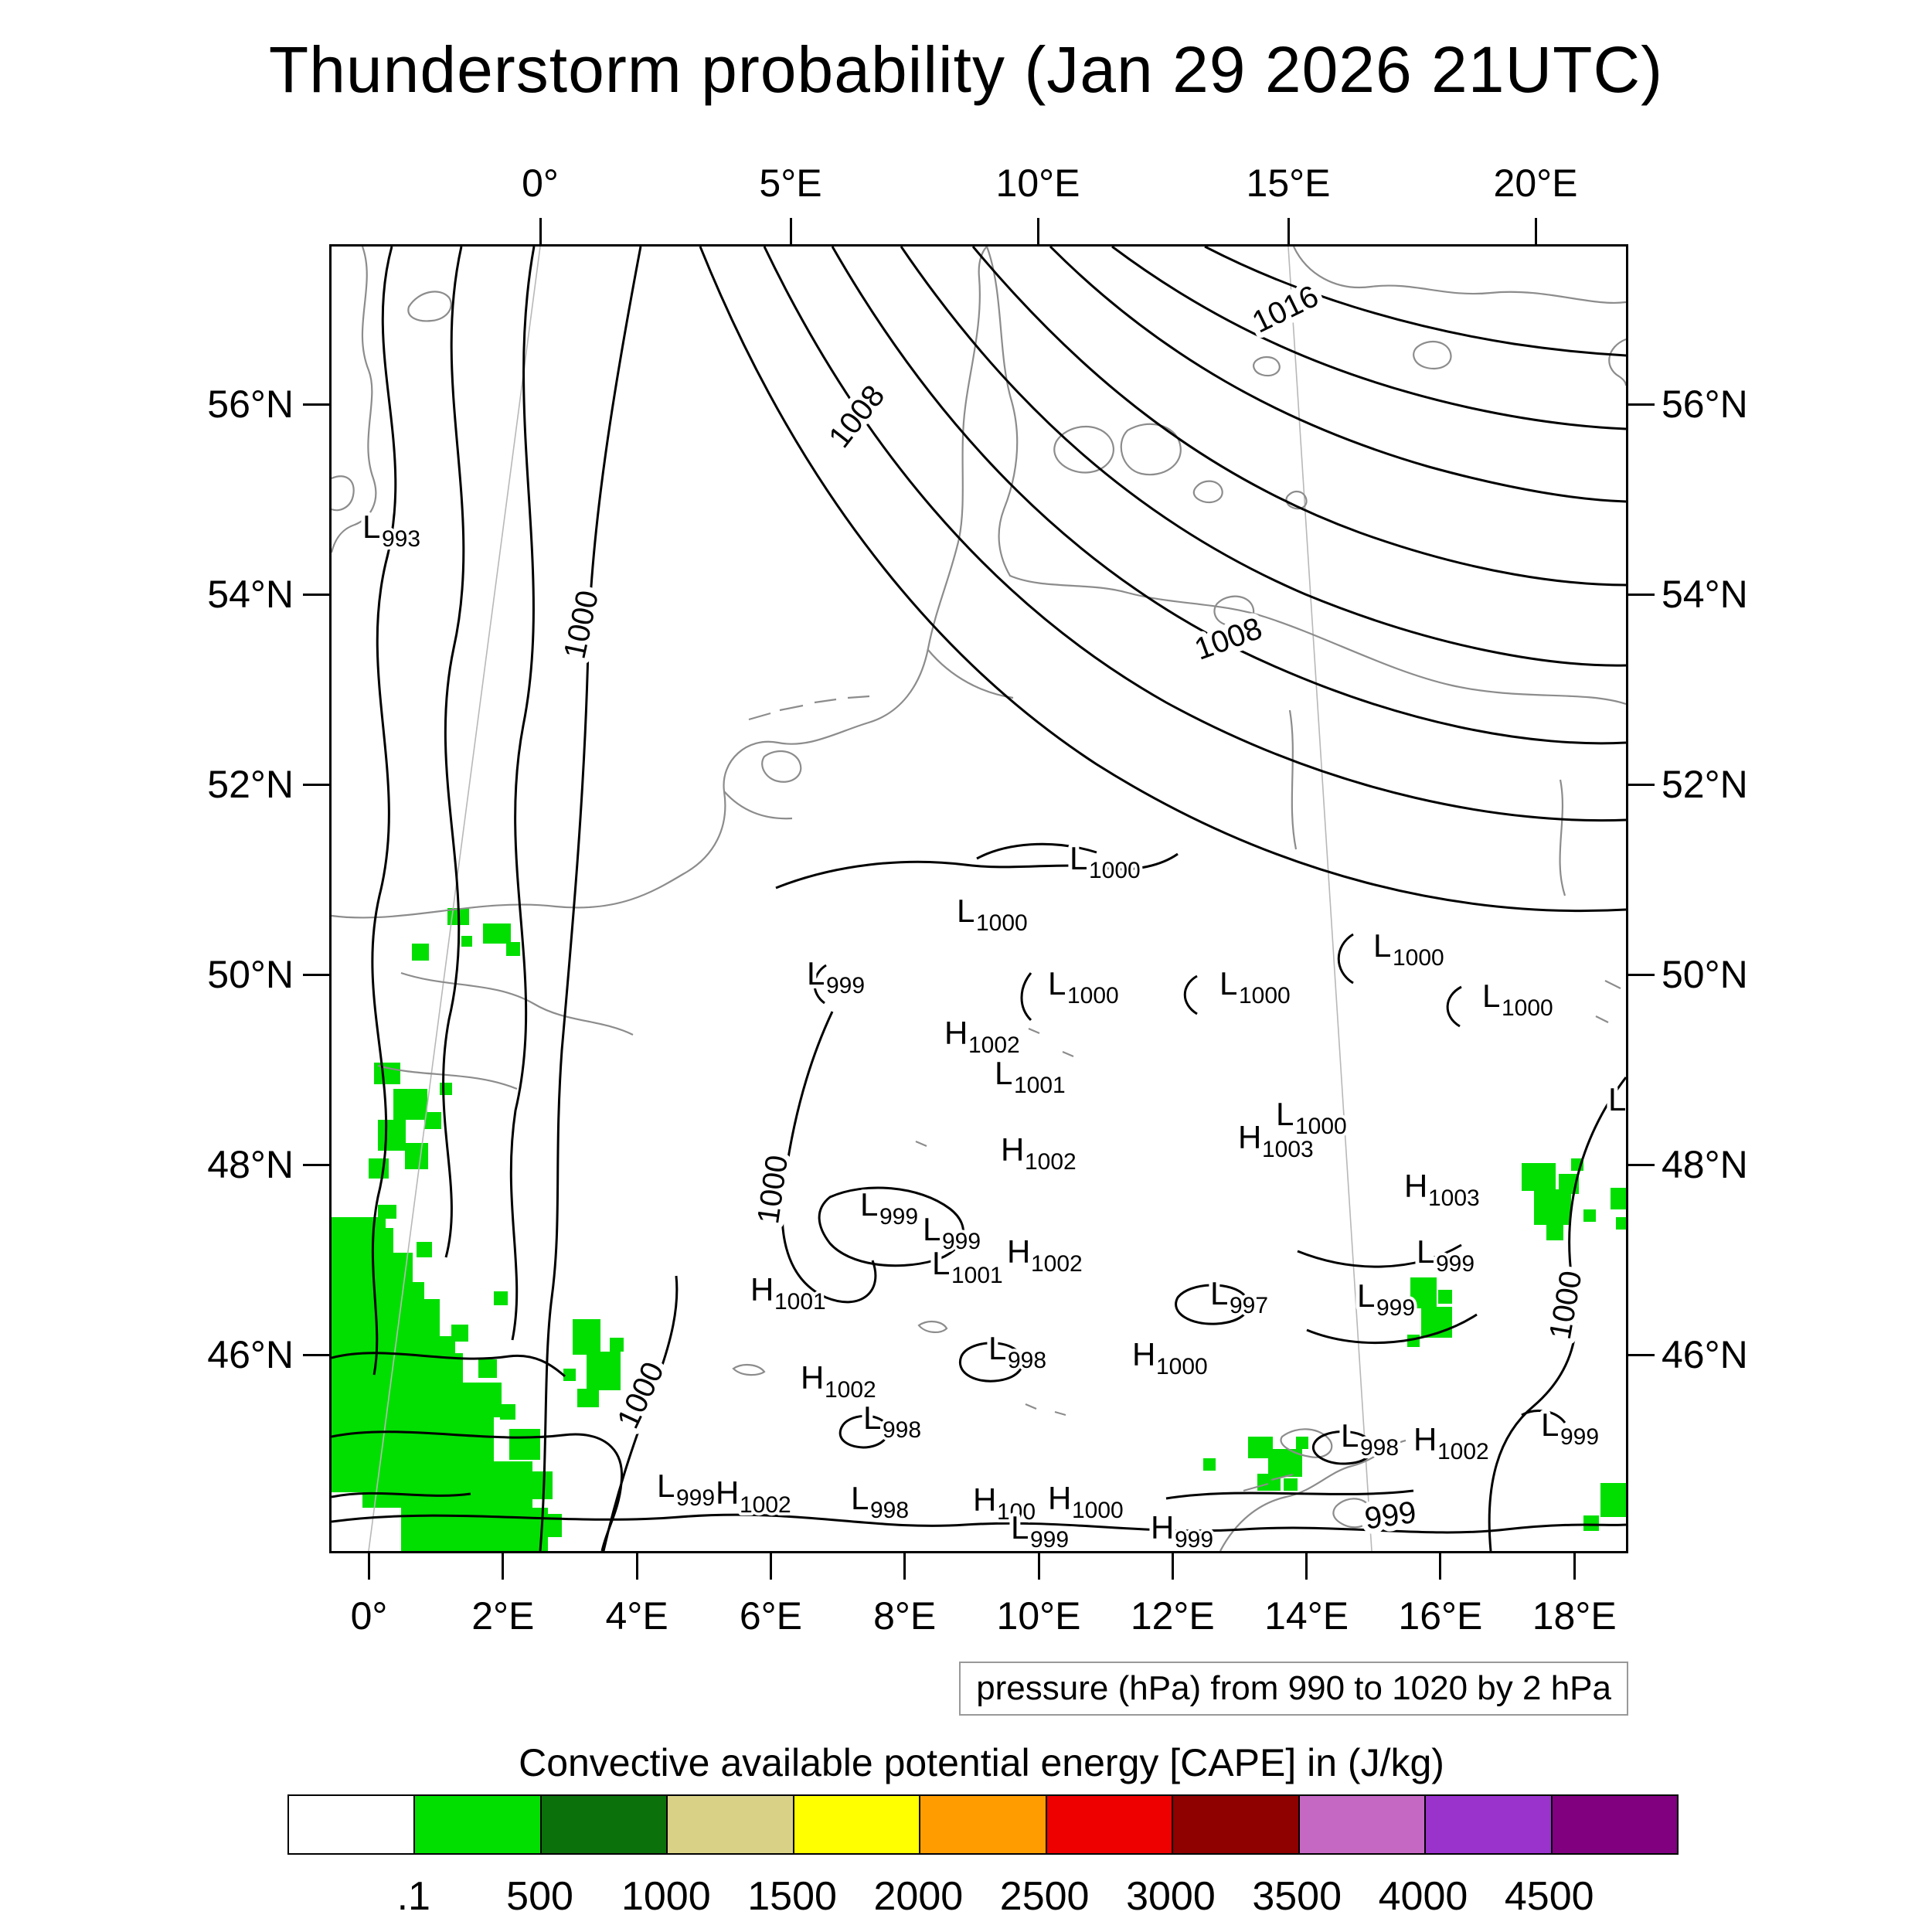  What do you see at coordinates (1172, 1616) in the screenshot?
I see `axis-label-bottom: 12°E` at bounding box center [1172, 1616].